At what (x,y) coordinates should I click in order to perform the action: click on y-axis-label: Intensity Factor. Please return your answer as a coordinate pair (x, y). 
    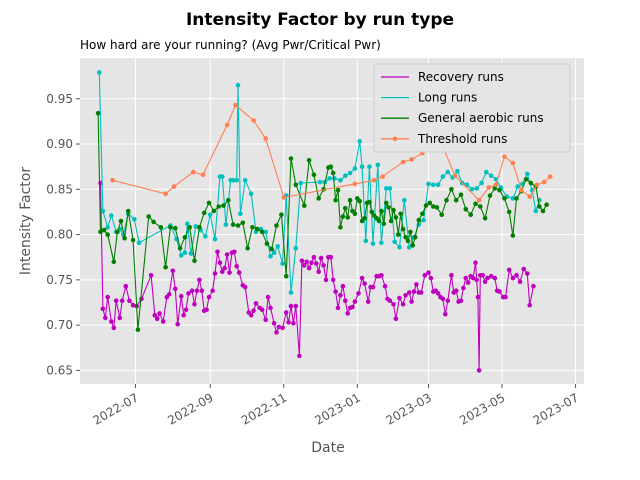
    Looking at the image, I should click on (26, 221).